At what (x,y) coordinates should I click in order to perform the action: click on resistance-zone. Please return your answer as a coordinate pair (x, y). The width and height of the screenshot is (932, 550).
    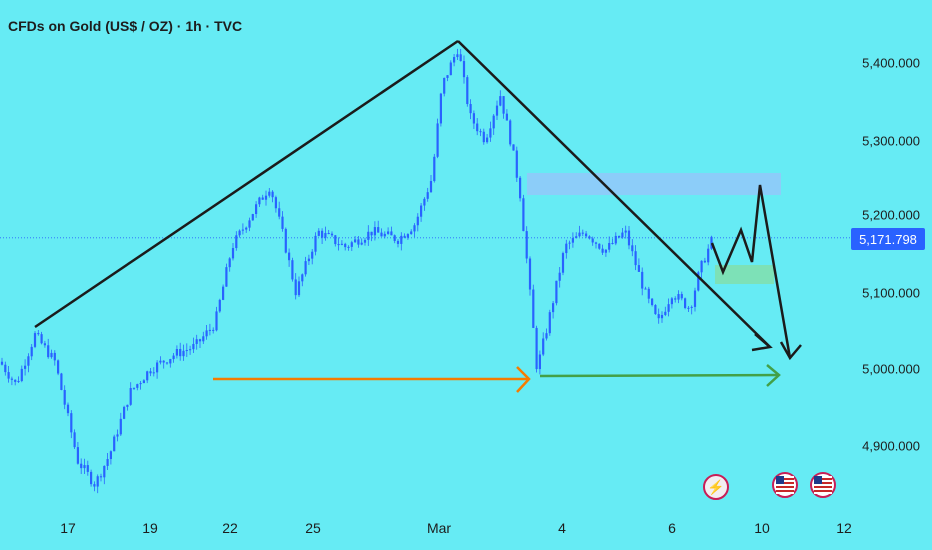
    Looking at the image, I should click on (654, 184).